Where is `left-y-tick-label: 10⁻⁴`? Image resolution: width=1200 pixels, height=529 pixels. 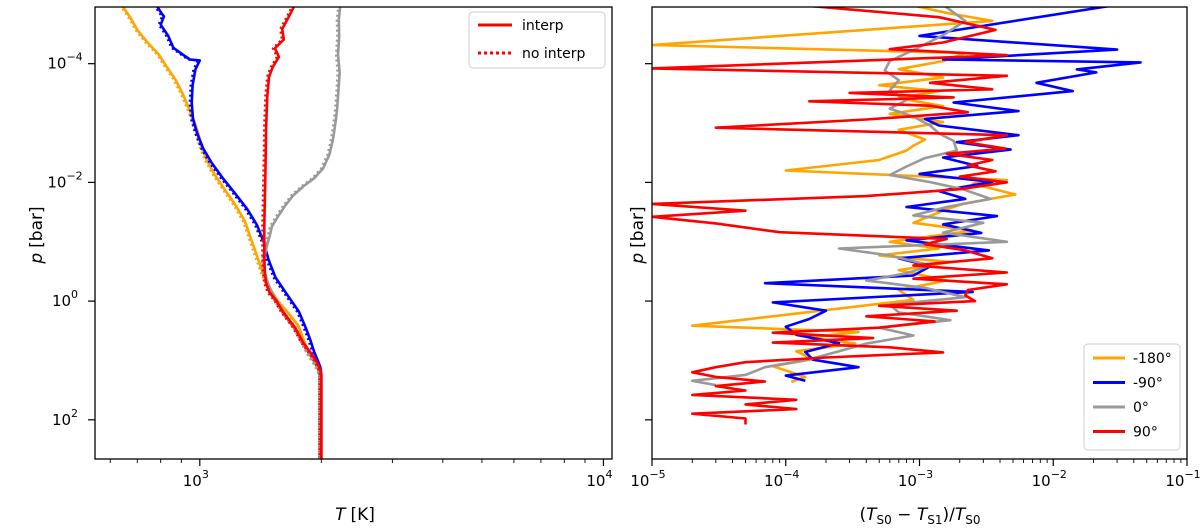 left-y-tick-label: 10⁻⁴ is located at coordinates (64, 62).